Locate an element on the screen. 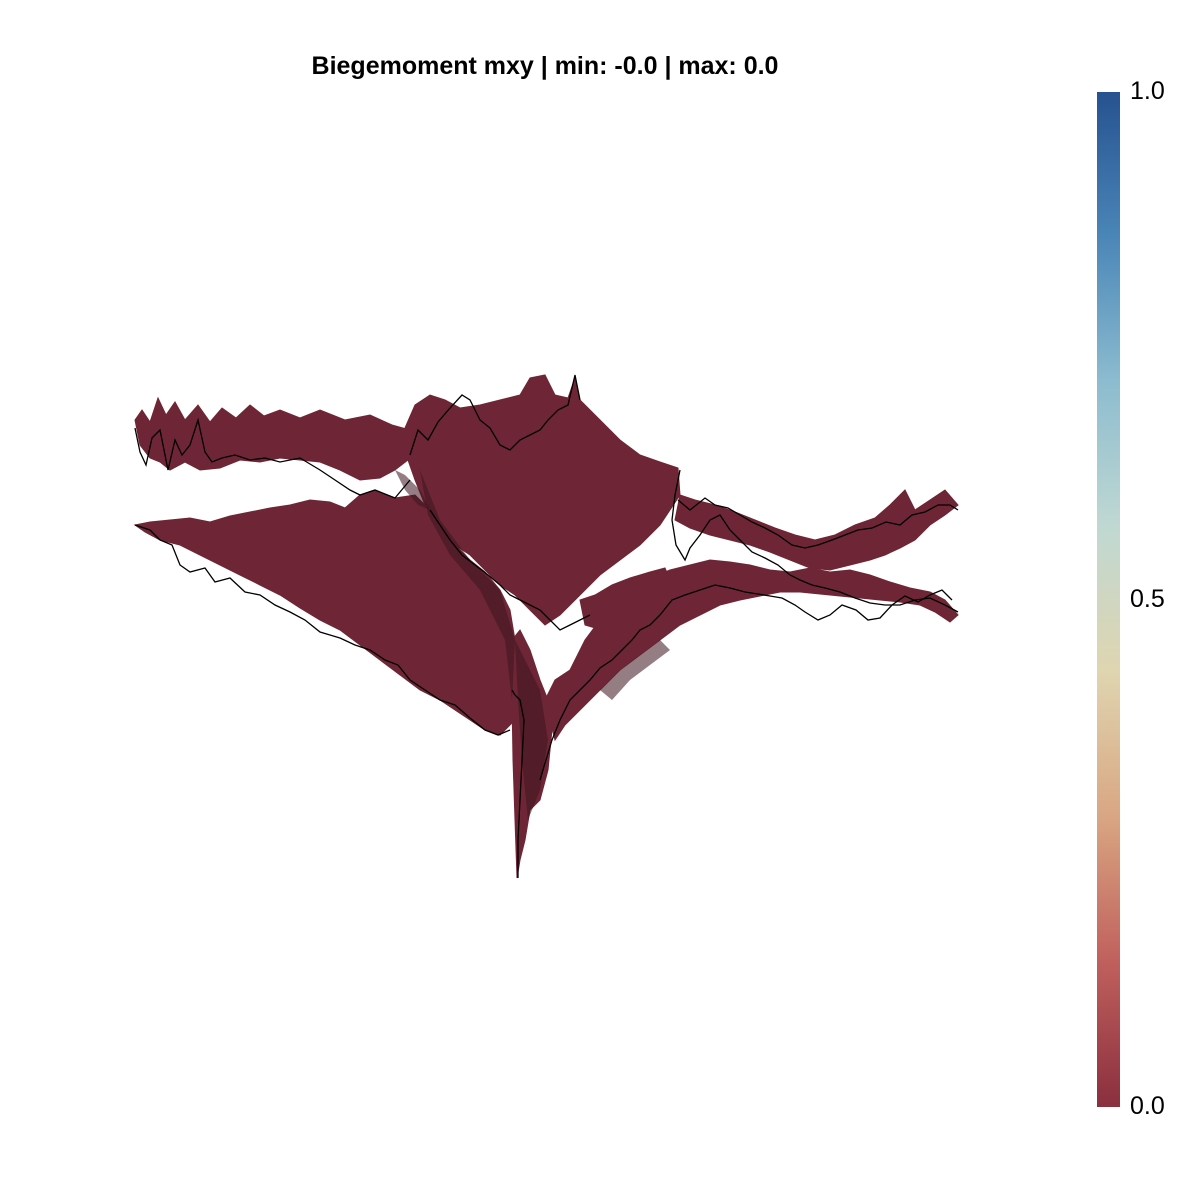 Image resolution: width=1200 pixels, height=1200 pixels. surface-patch-back-right is located at coordinates (816, 530).